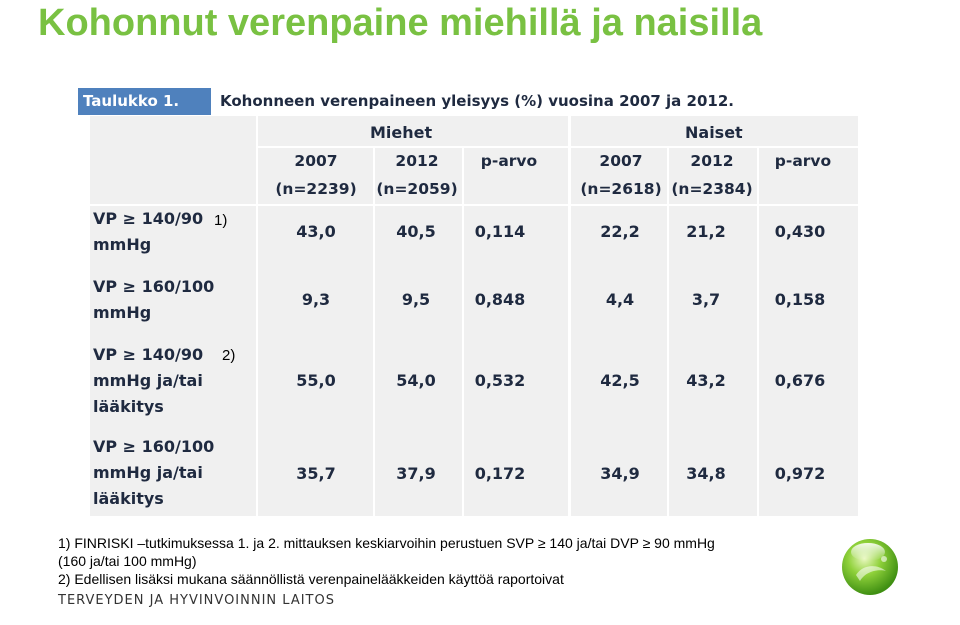 Image resolution: width=960 pixels, height=625 pixels. What do you see at coordinates (800, 473) in the screenshot?
I see `table-cell: 0,972` at bounding box center [800, 473].